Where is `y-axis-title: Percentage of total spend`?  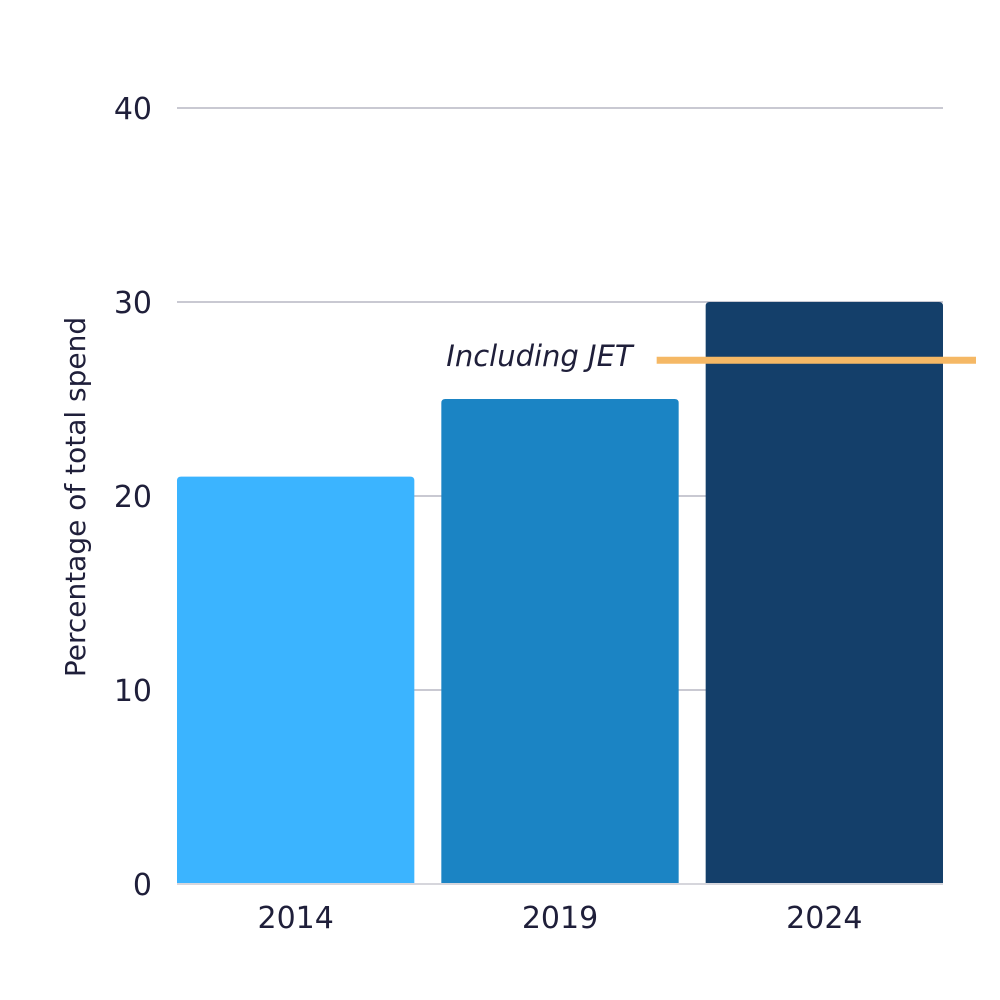 y-axis-title: Percentage of total spend is located at coordinates (75, 497).